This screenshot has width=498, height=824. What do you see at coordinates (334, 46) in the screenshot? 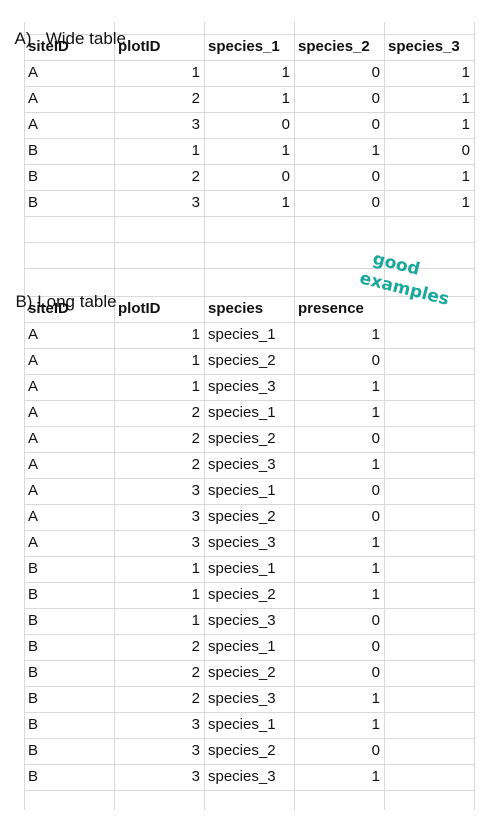
I see `wide-table-header-species-2: species_2` at bounding box center [334, 46].